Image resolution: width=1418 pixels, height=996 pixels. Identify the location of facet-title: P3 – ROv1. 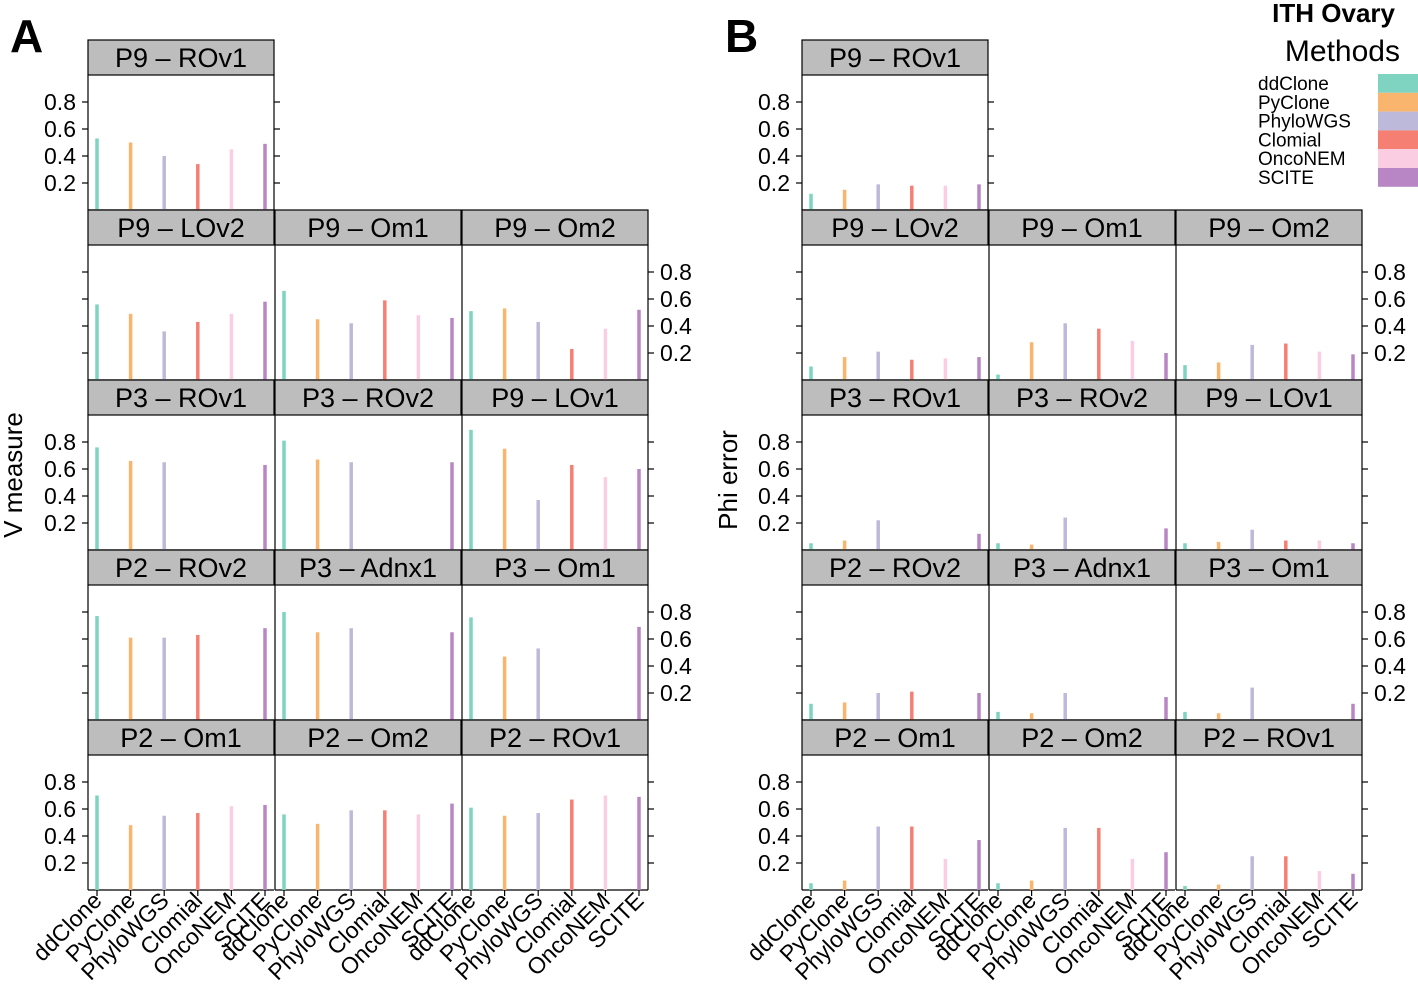
(895, 398).